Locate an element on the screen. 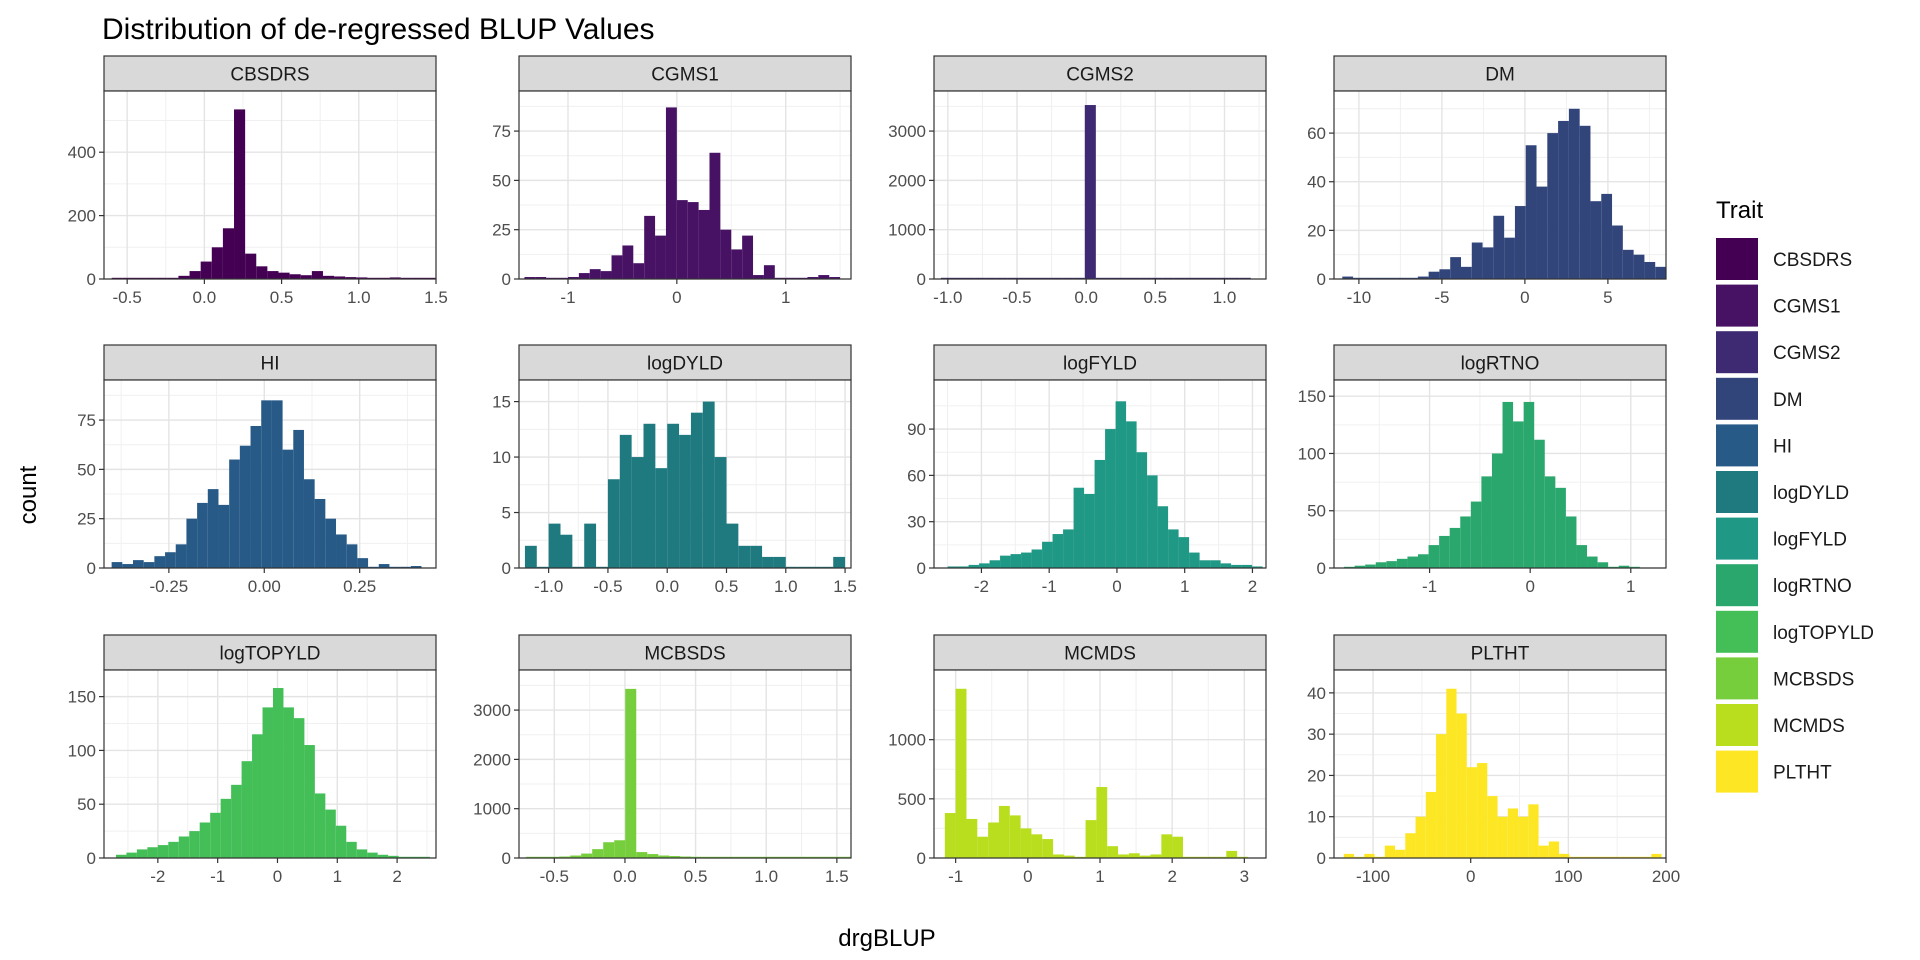 The image size is (1920, 960). strip-label: logDYLD is located at coordinates (685, 364).